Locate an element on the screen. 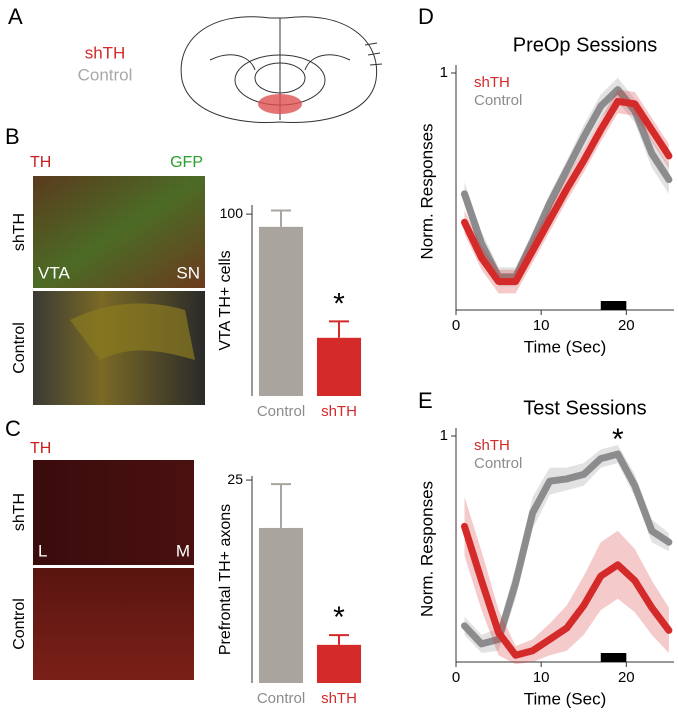 The image size is (678, 718). region-label: M is located at coordinates (183, 550).